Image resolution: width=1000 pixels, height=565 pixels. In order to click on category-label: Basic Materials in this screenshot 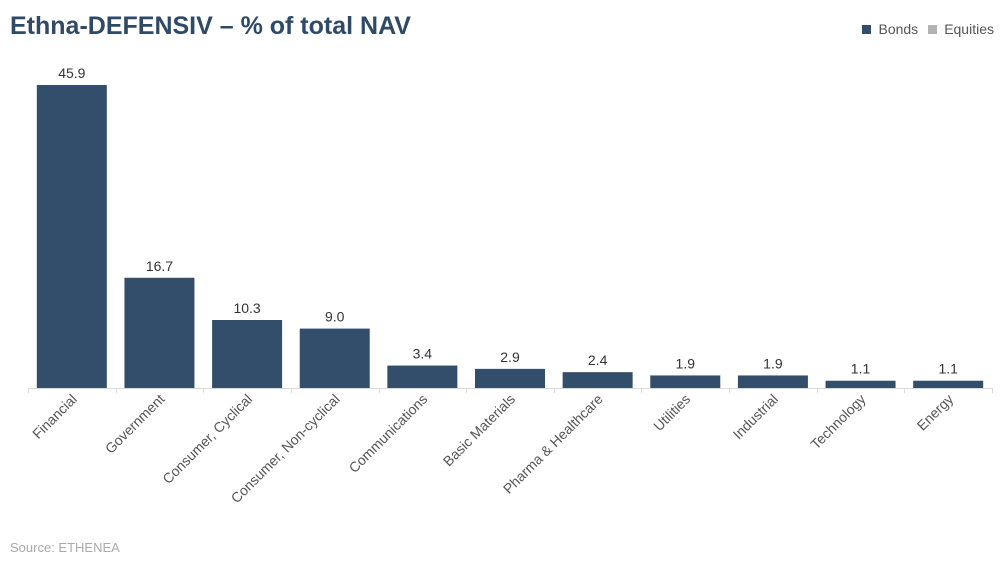, I will do `click(479, 430)`.